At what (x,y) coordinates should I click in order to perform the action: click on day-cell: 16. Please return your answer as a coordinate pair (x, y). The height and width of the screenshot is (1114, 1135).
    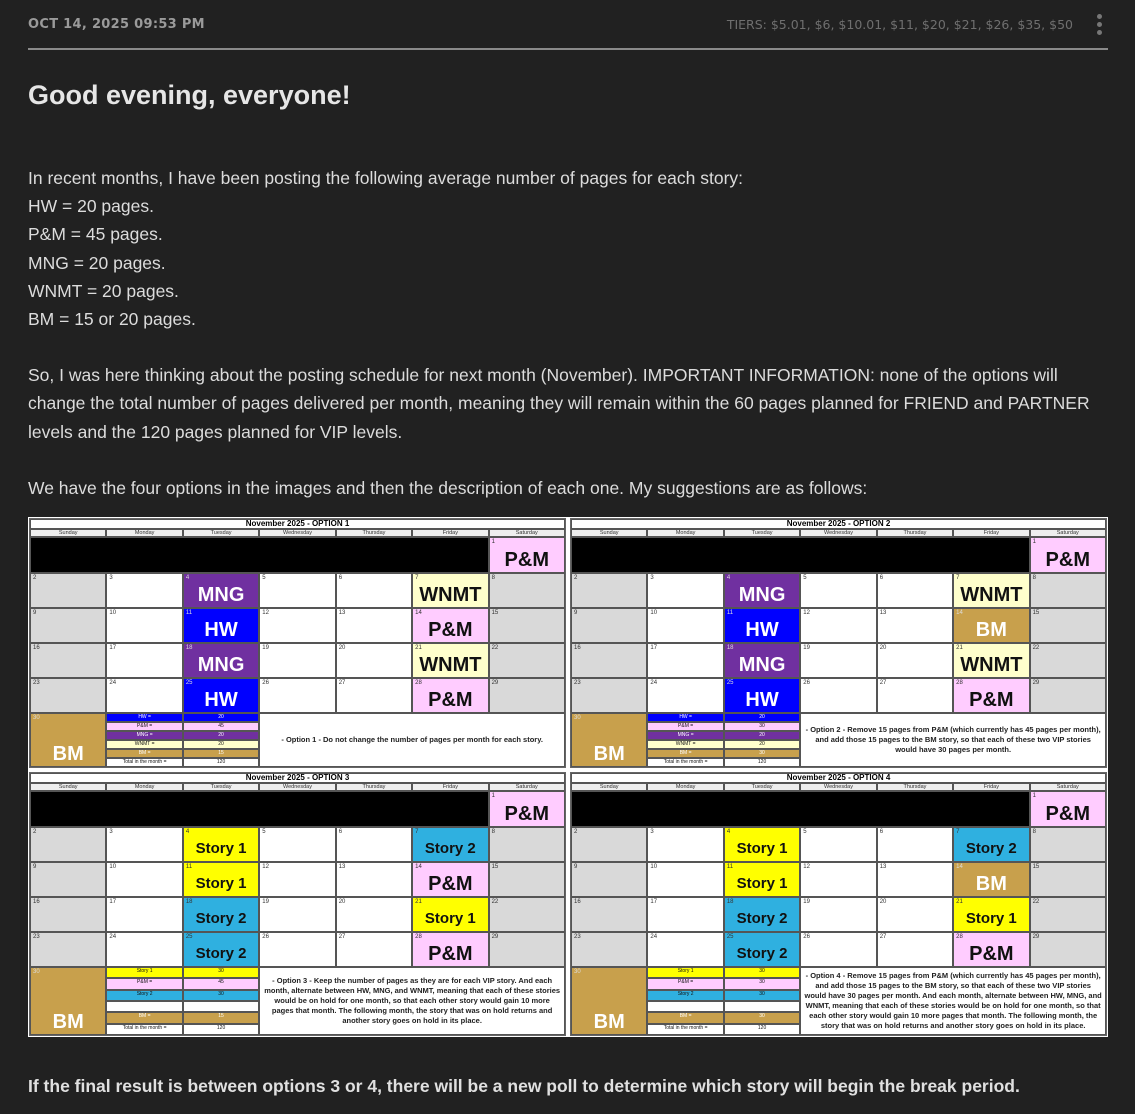
    Looking at the image, I should click on (68, 914).